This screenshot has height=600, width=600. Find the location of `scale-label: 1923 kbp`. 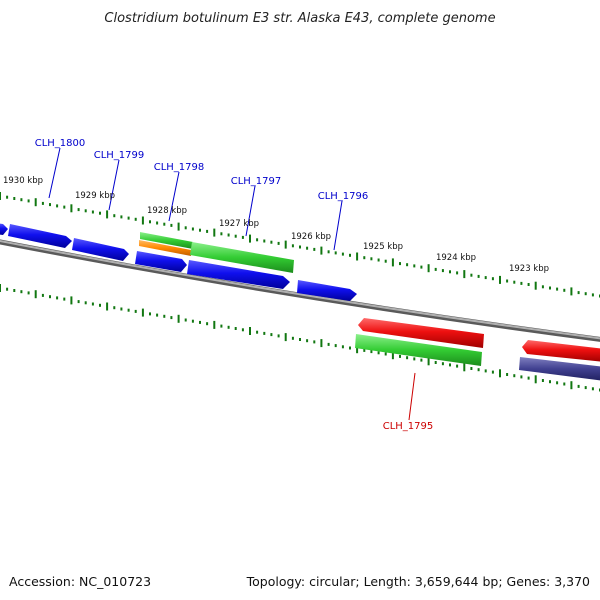

scale-label: 1923 kbp is located at coordinates (529, 269).